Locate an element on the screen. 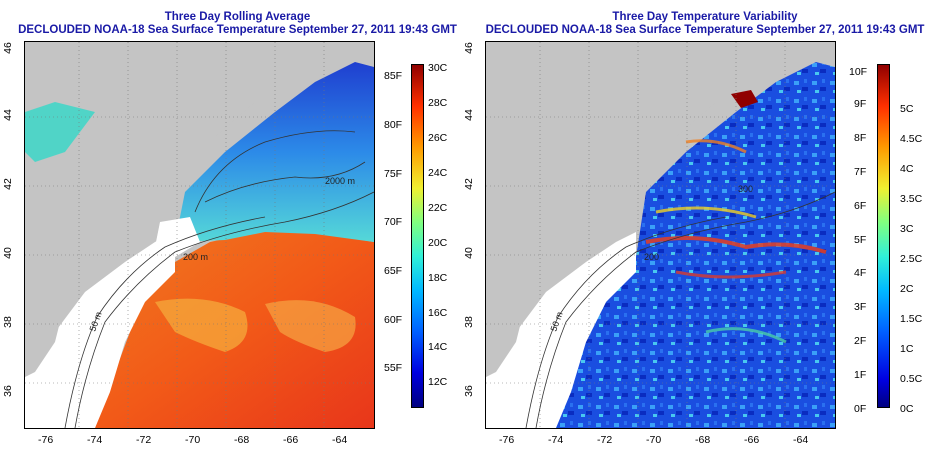 The image size is (950, 475). cb-label-f: 65F is located at coordinates (393, 271).